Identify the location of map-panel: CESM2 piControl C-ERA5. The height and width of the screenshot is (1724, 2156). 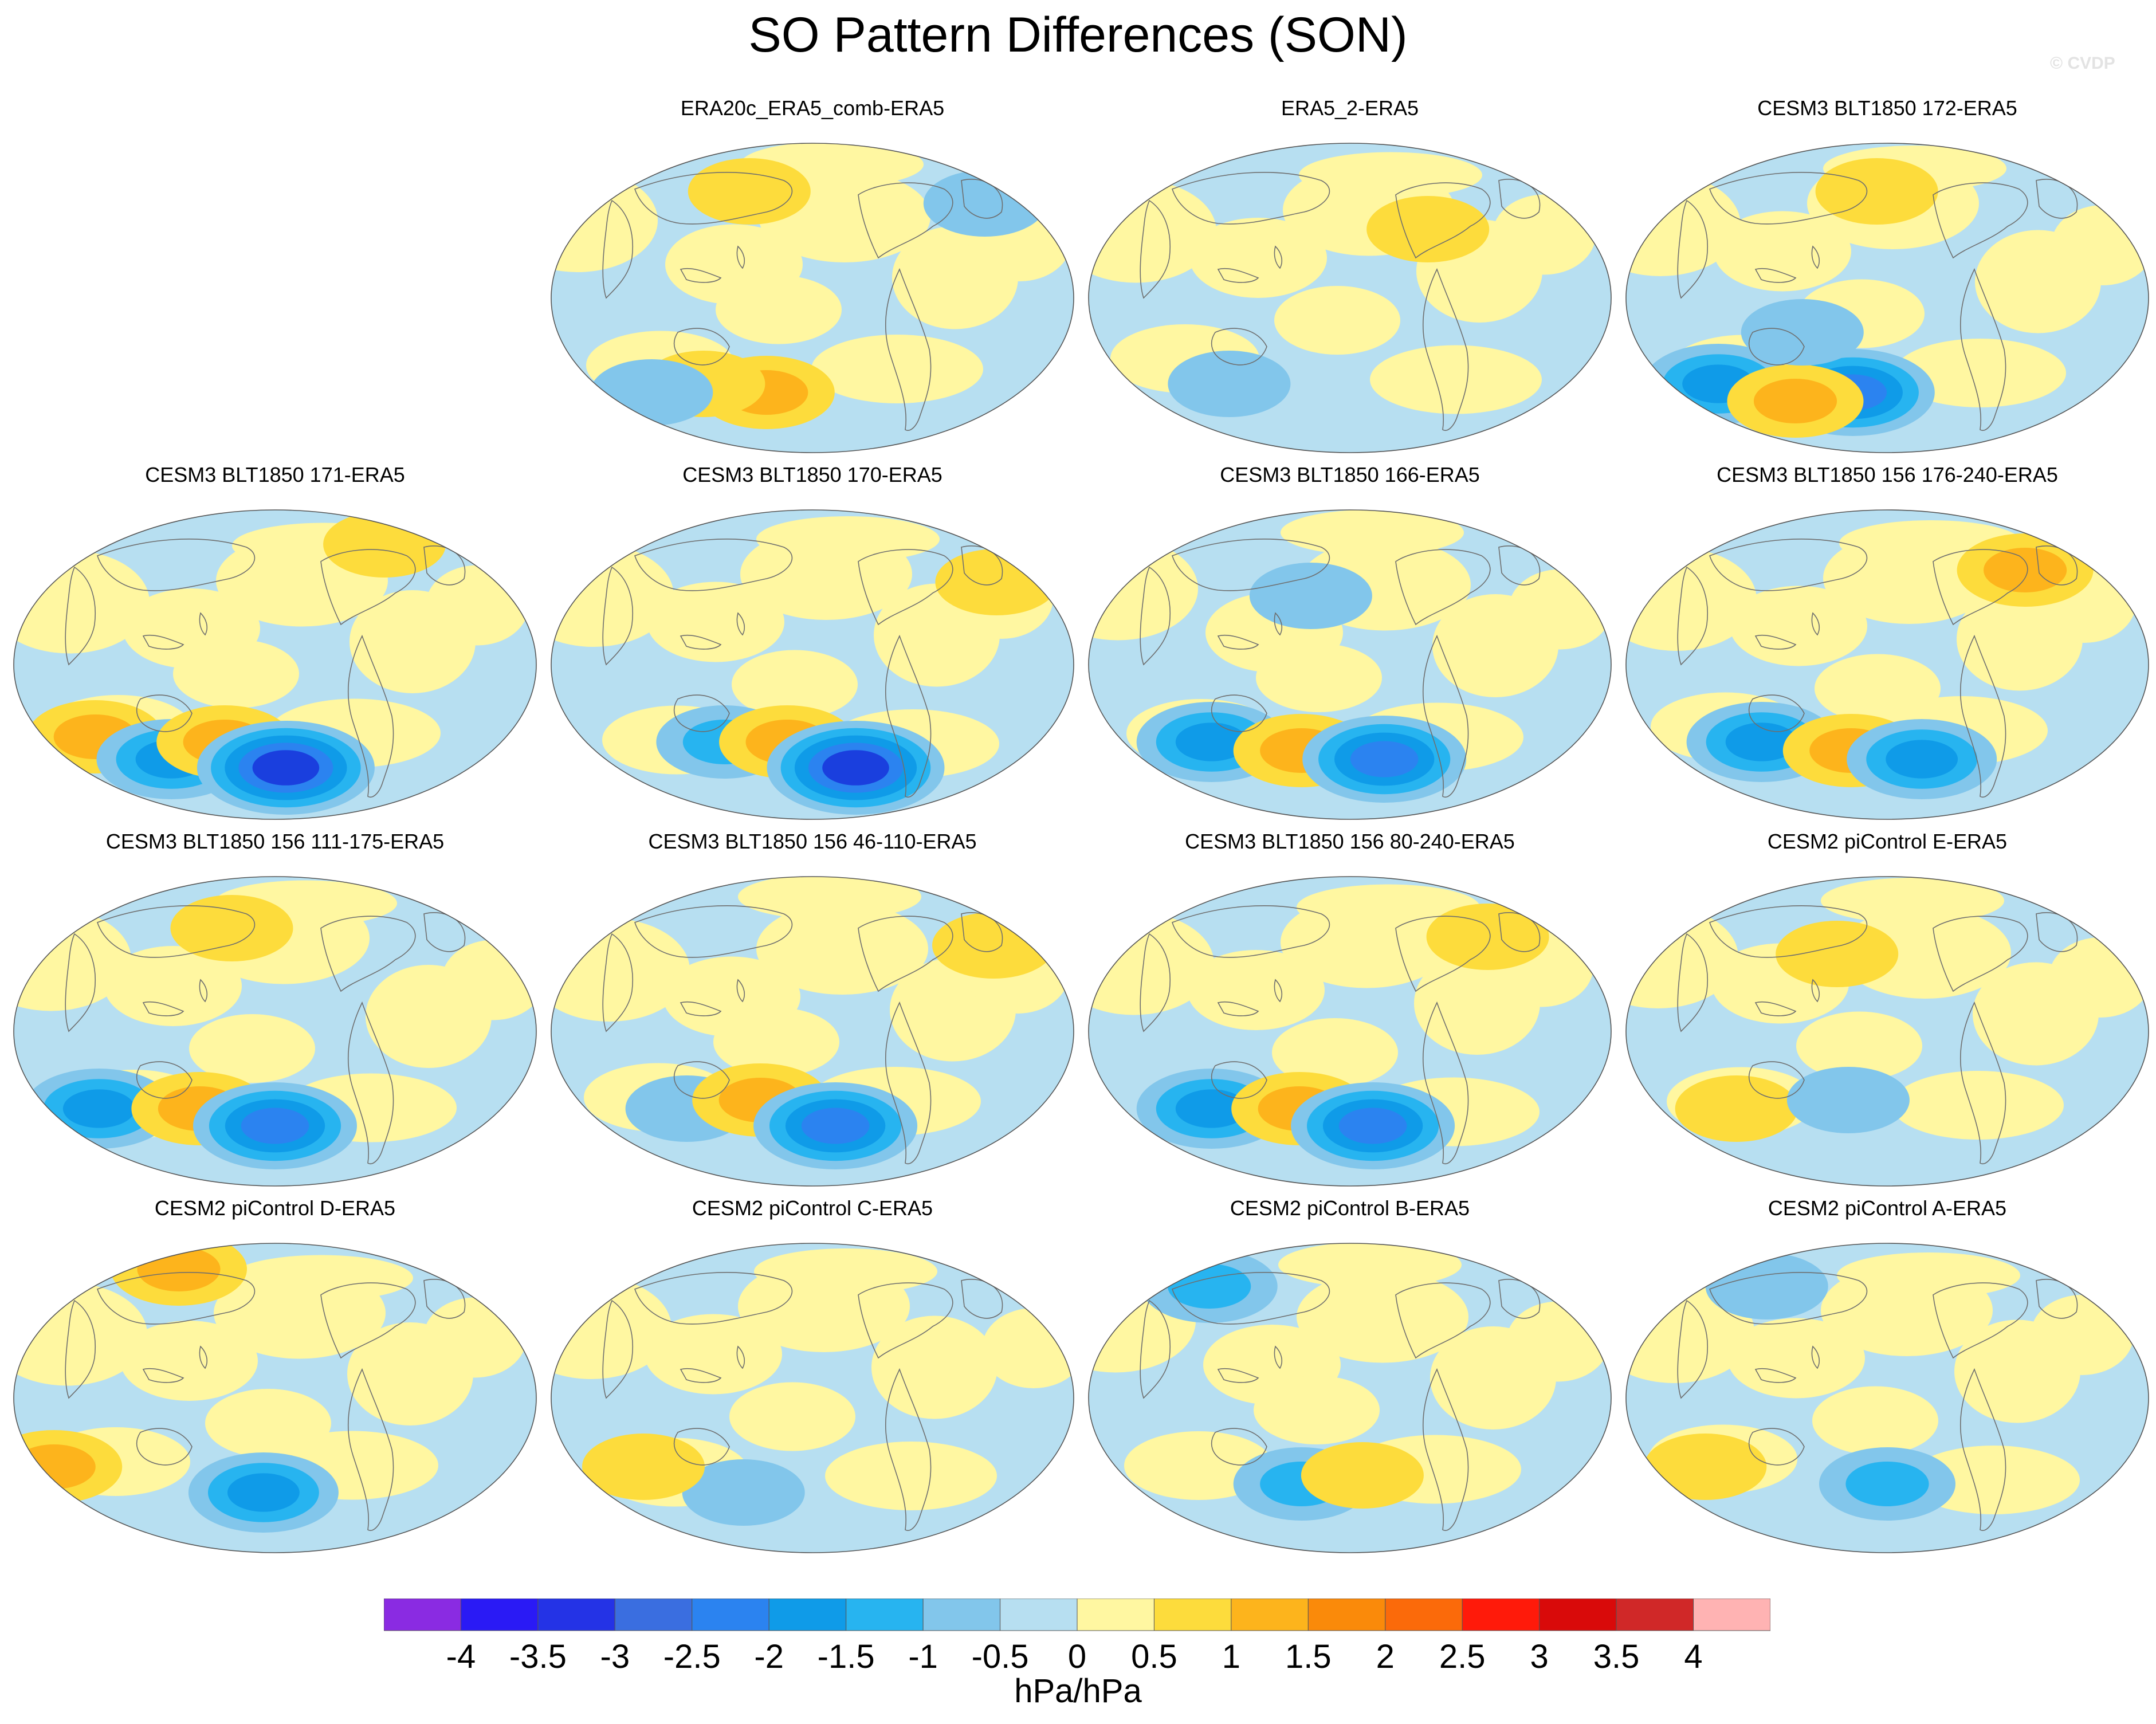
(812, 1374).